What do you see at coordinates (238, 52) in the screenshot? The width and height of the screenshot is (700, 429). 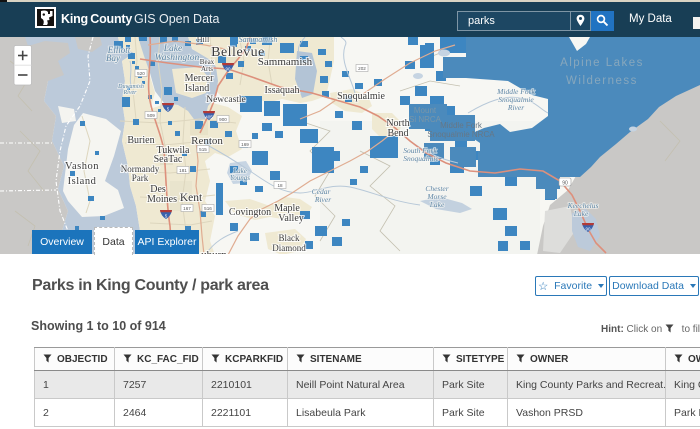 I see `svg-text: Bellevue` at bounding box center [238, 52].